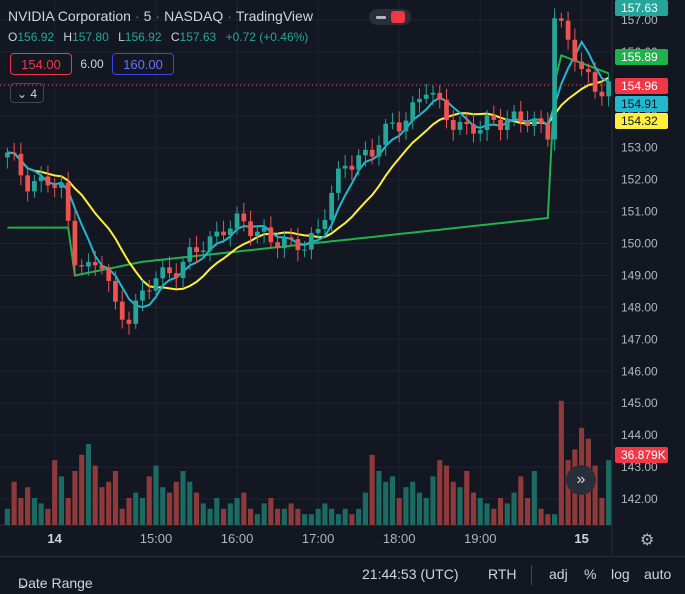  I want to click on wave-icon, so click(398, 17).